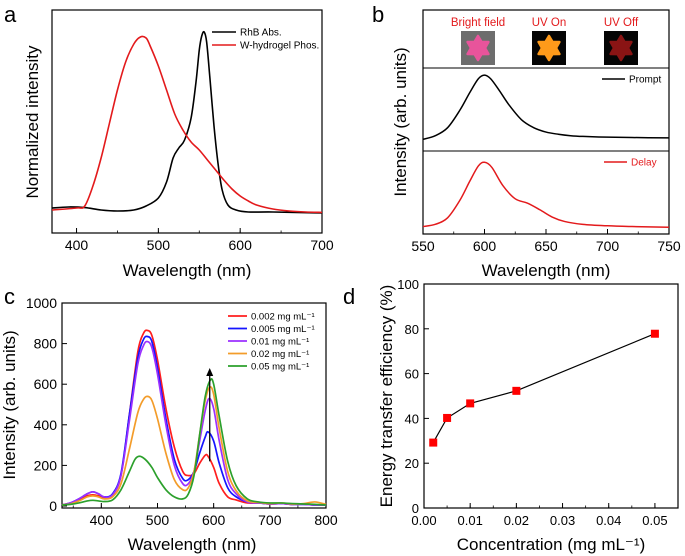 This screenshot has width=685, height=556. I want to click on efficiency-line, so click(544, 388).